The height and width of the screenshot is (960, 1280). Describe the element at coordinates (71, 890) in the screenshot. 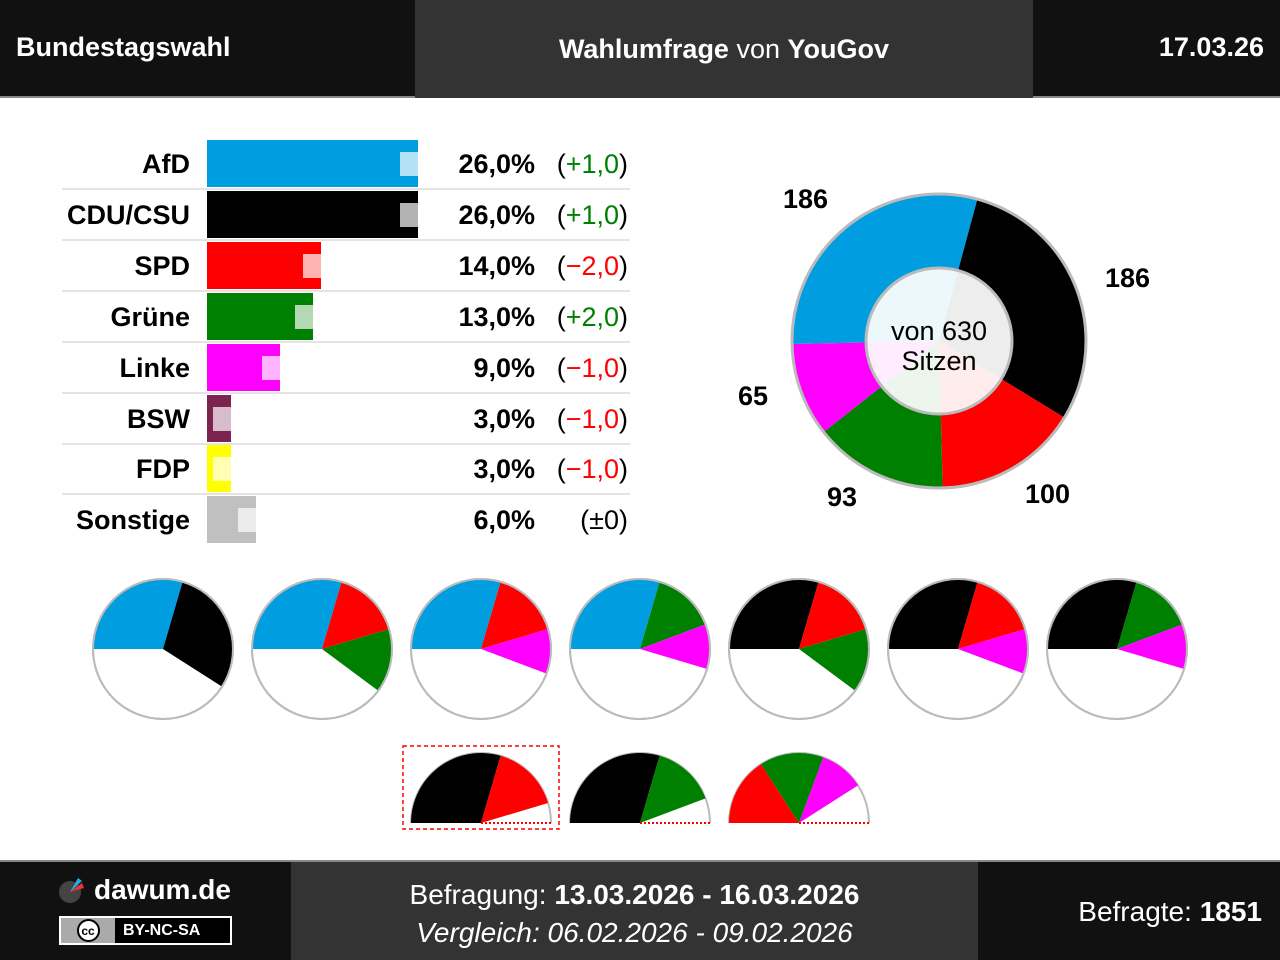

I see `pie-logo-icon` at that location.